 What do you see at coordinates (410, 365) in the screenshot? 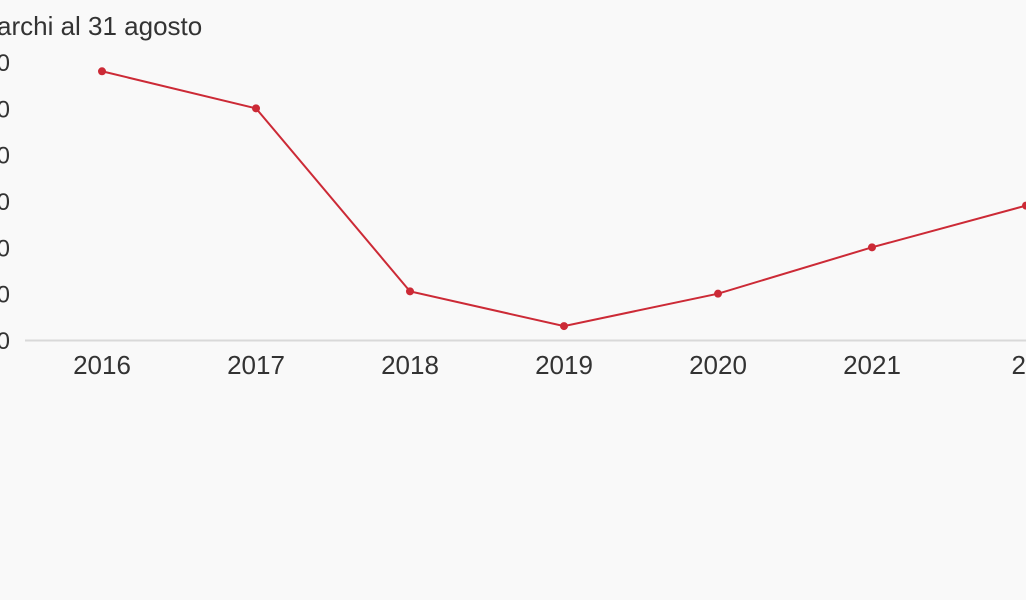
I see `x-tick-label: 2018` at bounding box center [410, 365].